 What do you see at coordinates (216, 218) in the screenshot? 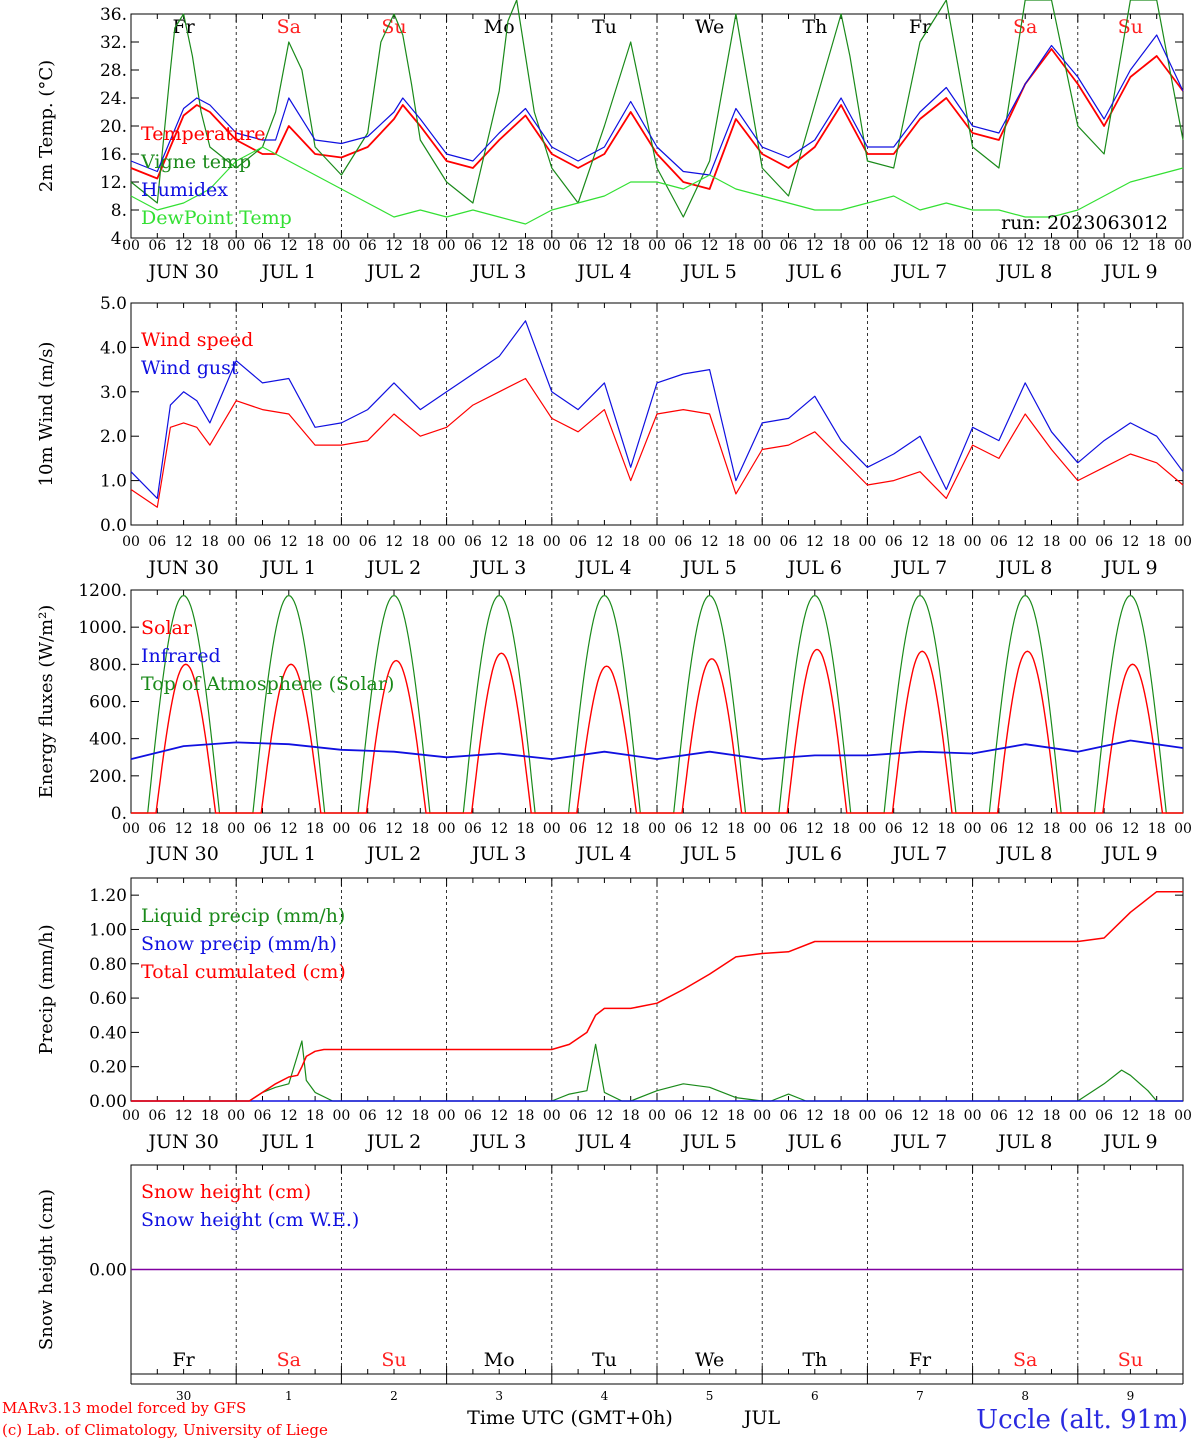
I see `legend-entry: DewPoint Temp` at bounding box center [216, 218].